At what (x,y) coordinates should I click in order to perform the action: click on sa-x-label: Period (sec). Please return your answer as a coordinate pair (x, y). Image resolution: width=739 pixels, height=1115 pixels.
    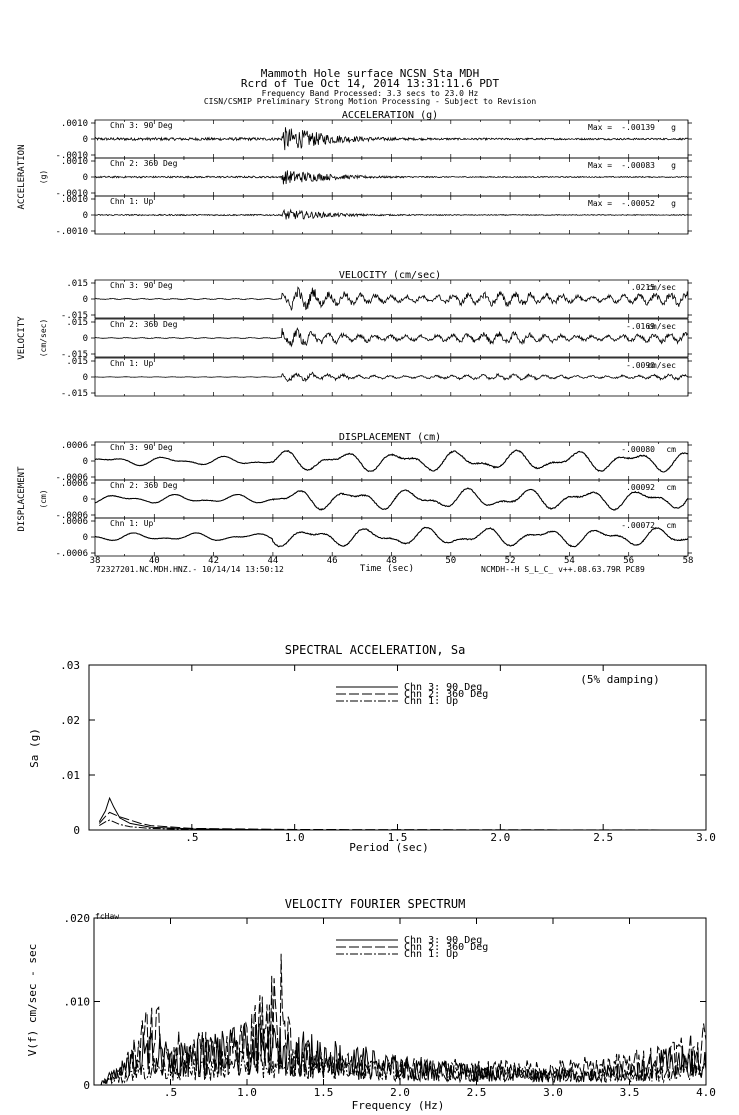
    Looking at the image, I should click on (388, 847).